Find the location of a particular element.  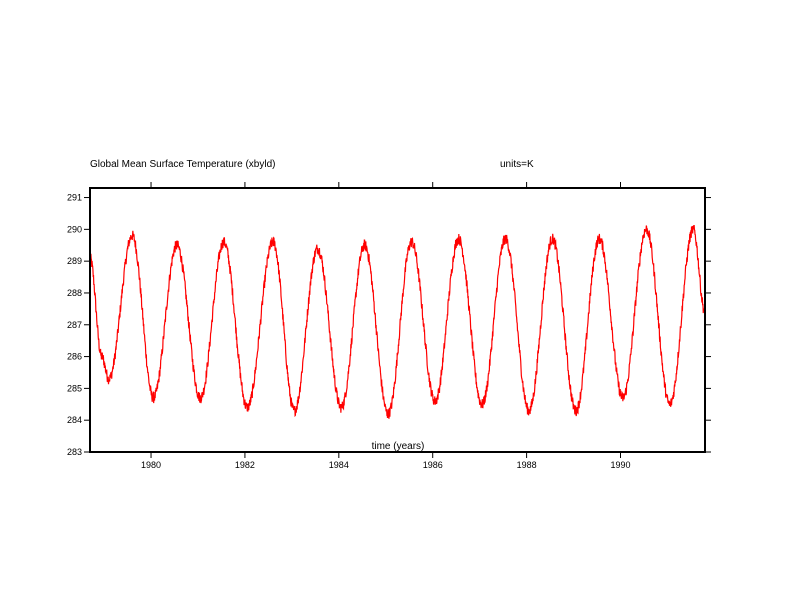

units-label: units=K is located at coordinates (517, 164).